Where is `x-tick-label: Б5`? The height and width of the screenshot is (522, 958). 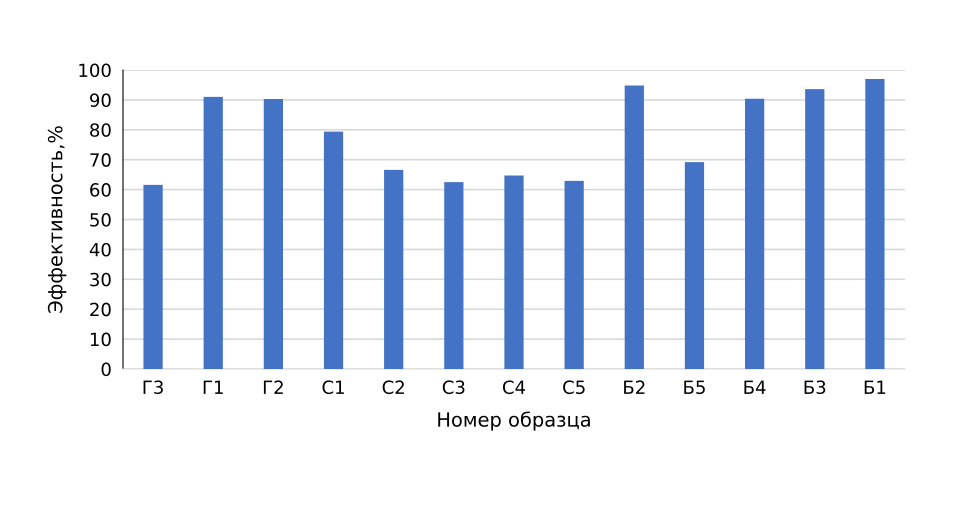
x-tick-label: Б5 is located at coordinates (694, 387).